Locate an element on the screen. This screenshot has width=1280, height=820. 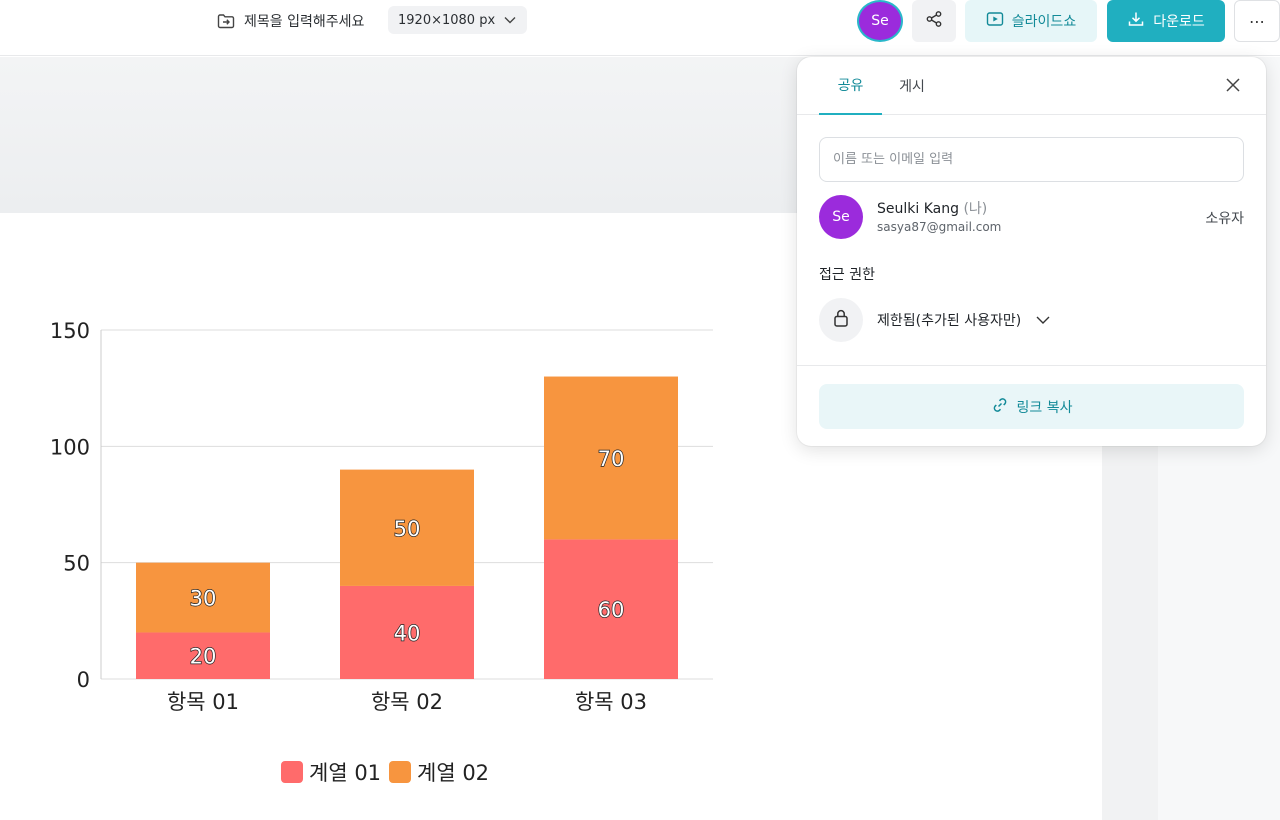
more-icon: ⋯ is located at coordinates (1257, 21).